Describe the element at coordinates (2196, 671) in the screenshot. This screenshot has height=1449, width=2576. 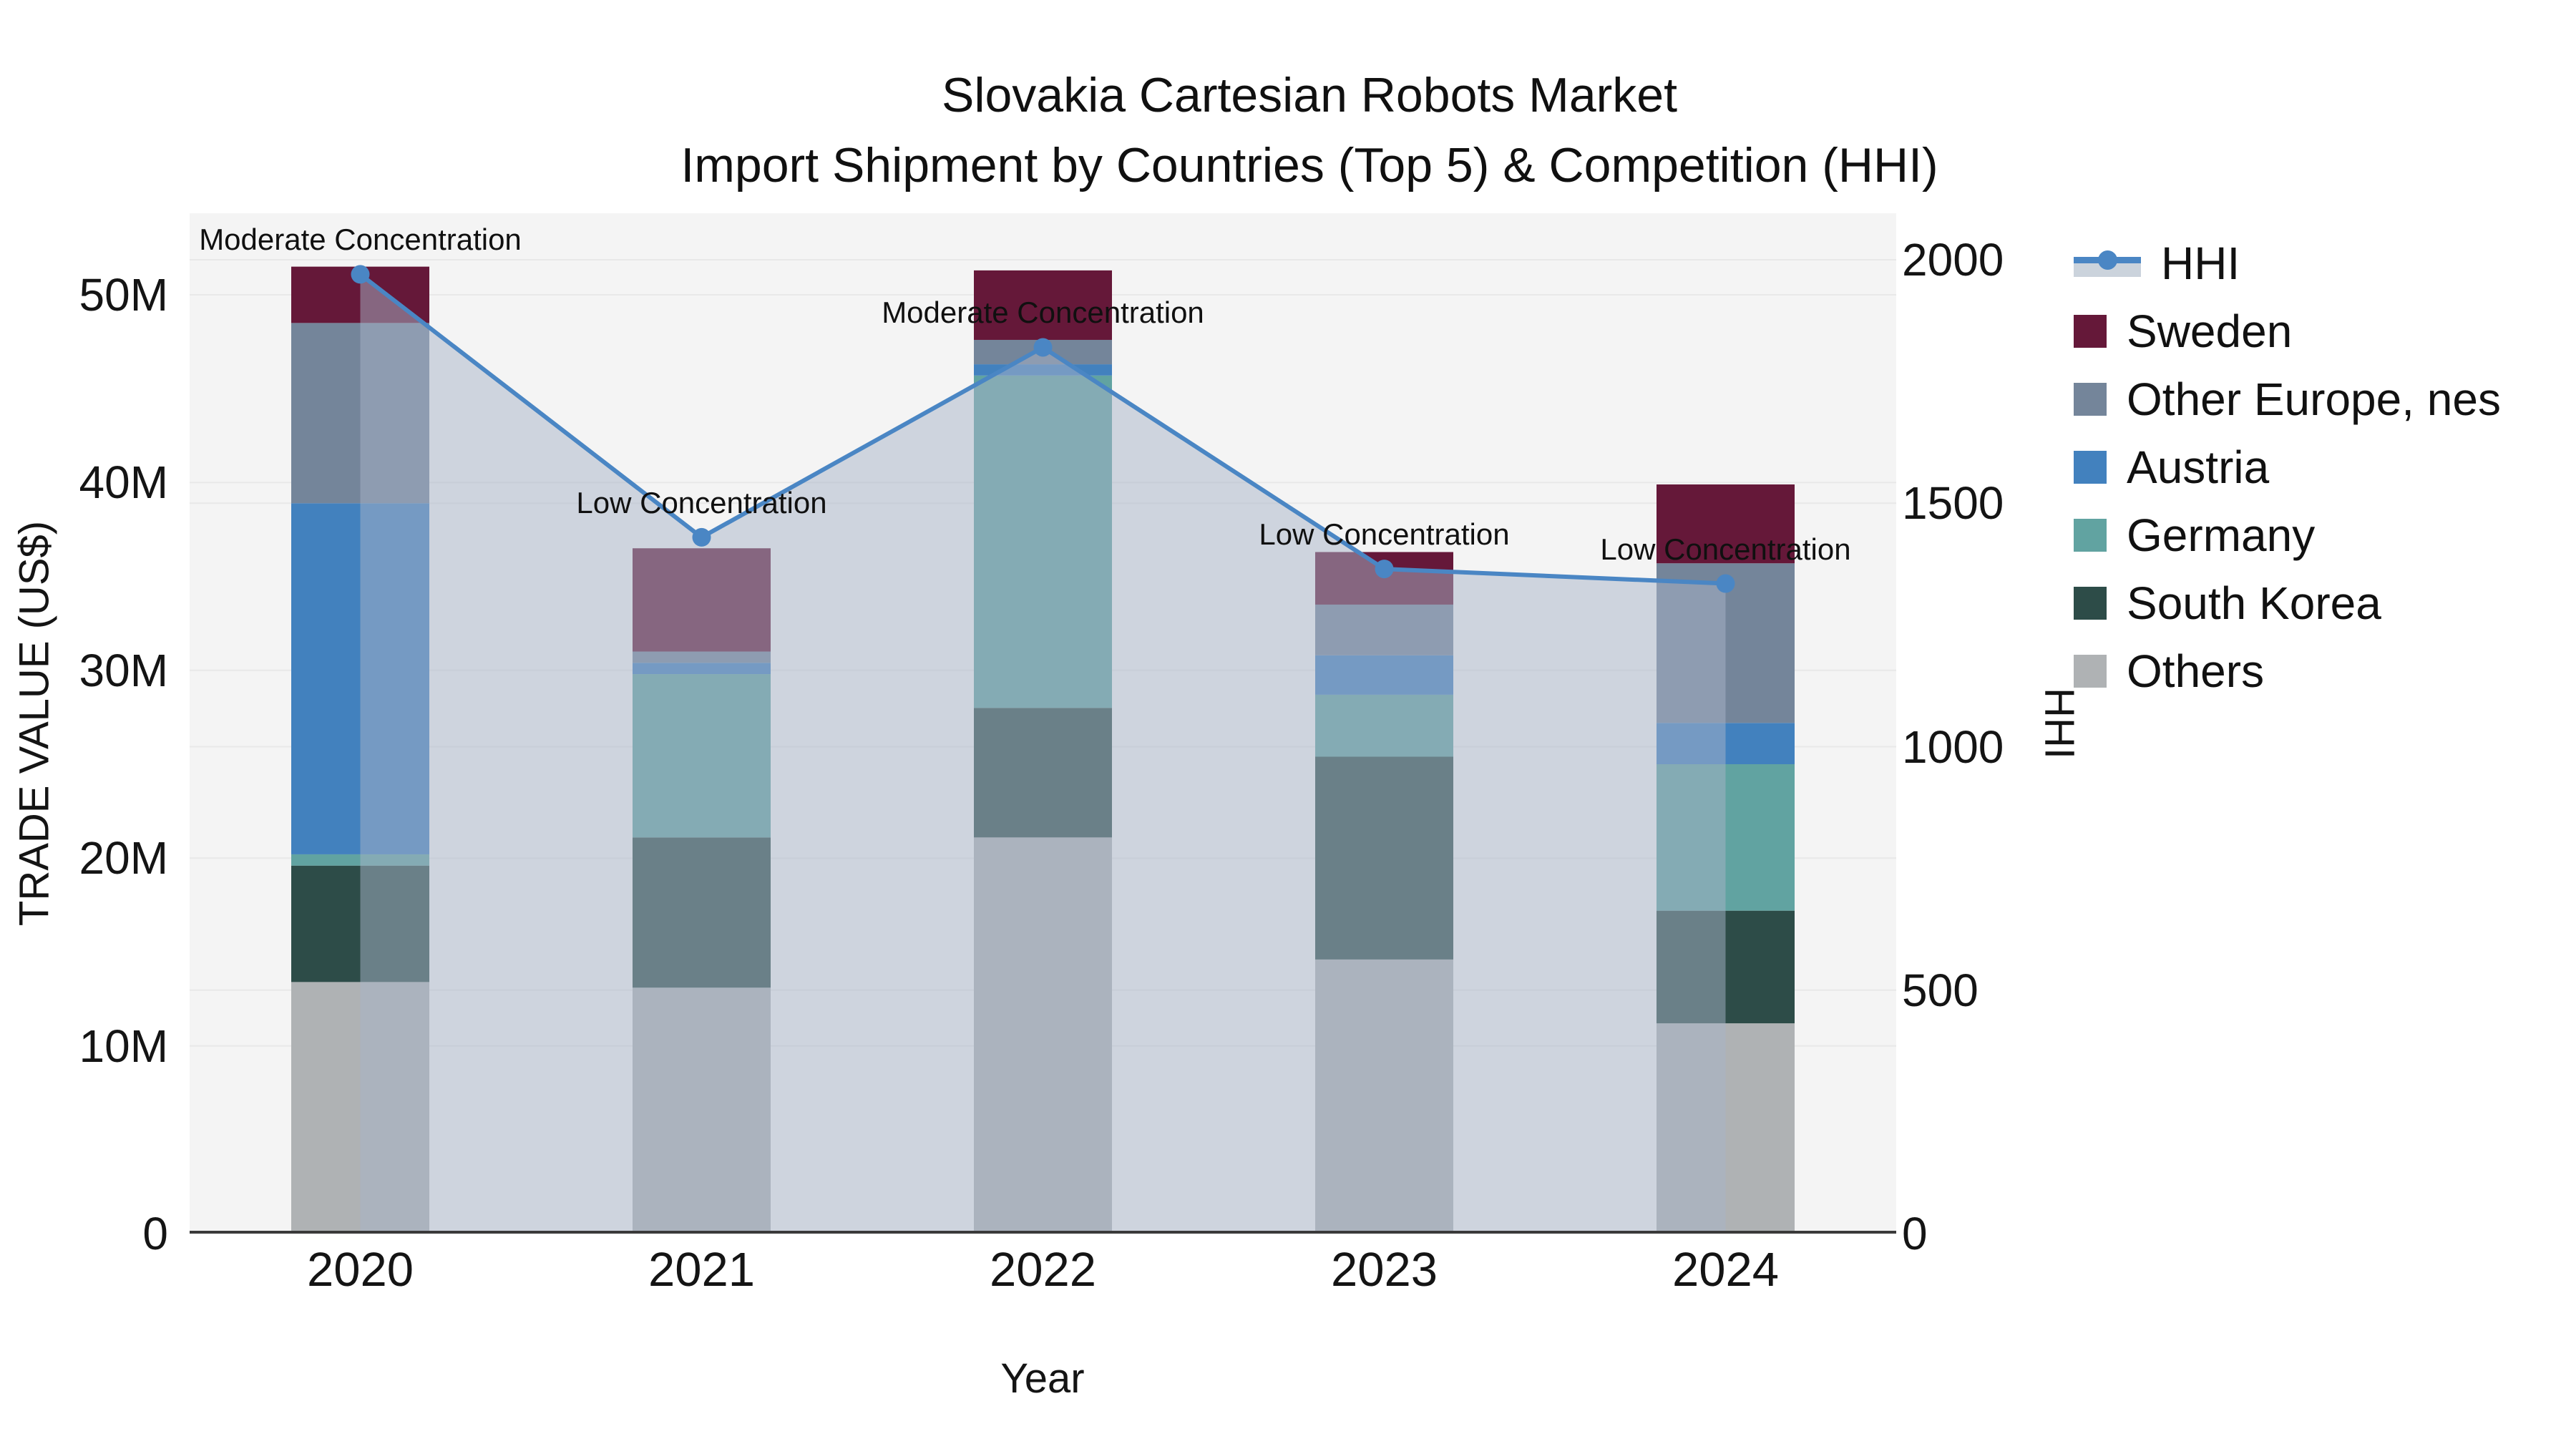
I see `legend-label: Others` at that location.